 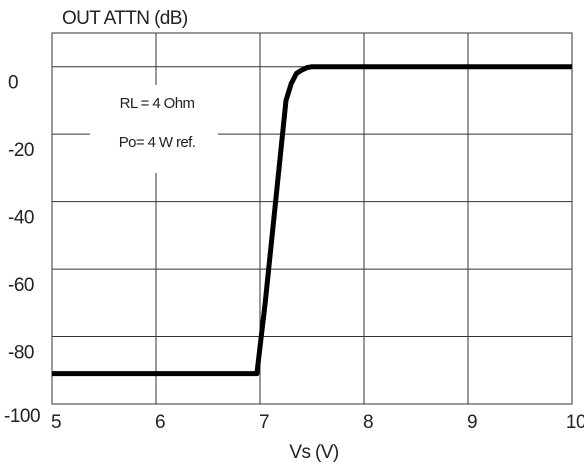 I want to click on y-tick-label-3: -60, so click(x=21, y=285).